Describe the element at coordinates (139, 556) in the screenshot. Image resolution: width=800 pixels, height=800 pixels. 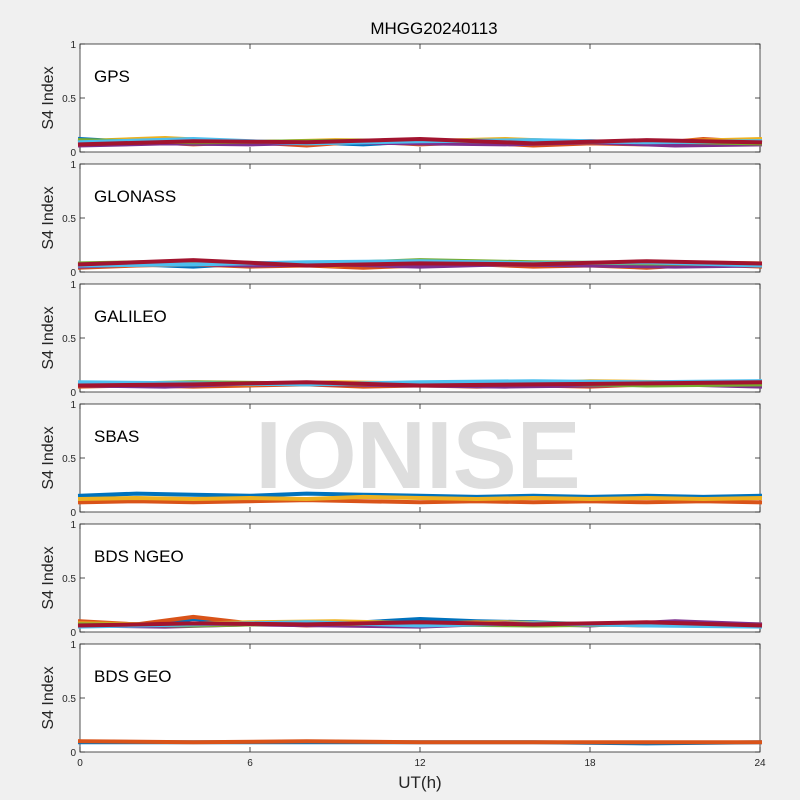
I see `constellation-label: BDS NGEO` at that location.